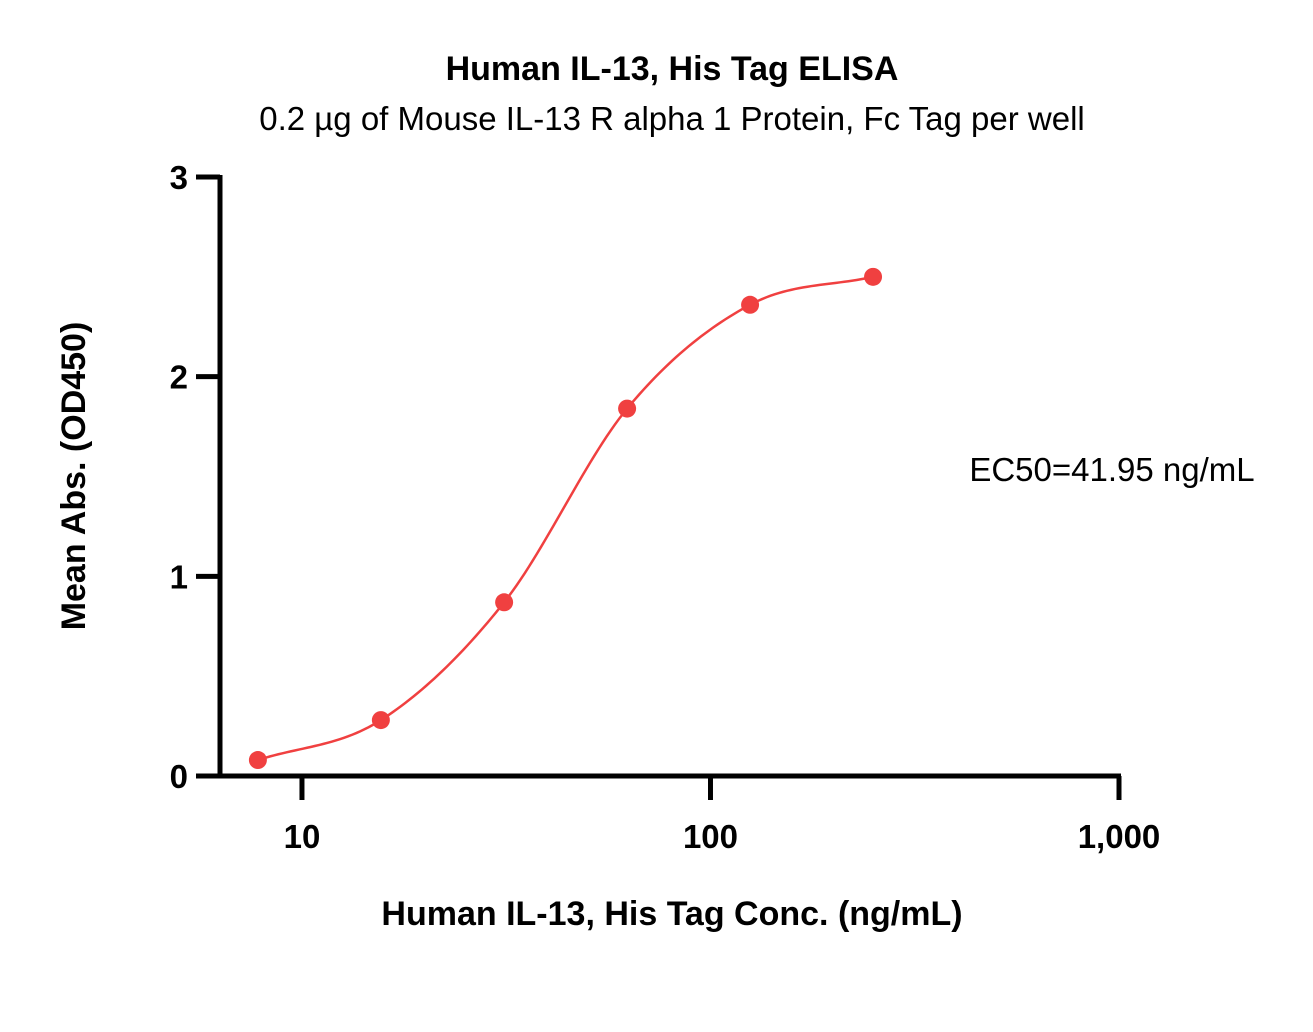 This screenshot has width=1313, height=1032. I want to click on x-tick-label: 100, so click(710, 836).